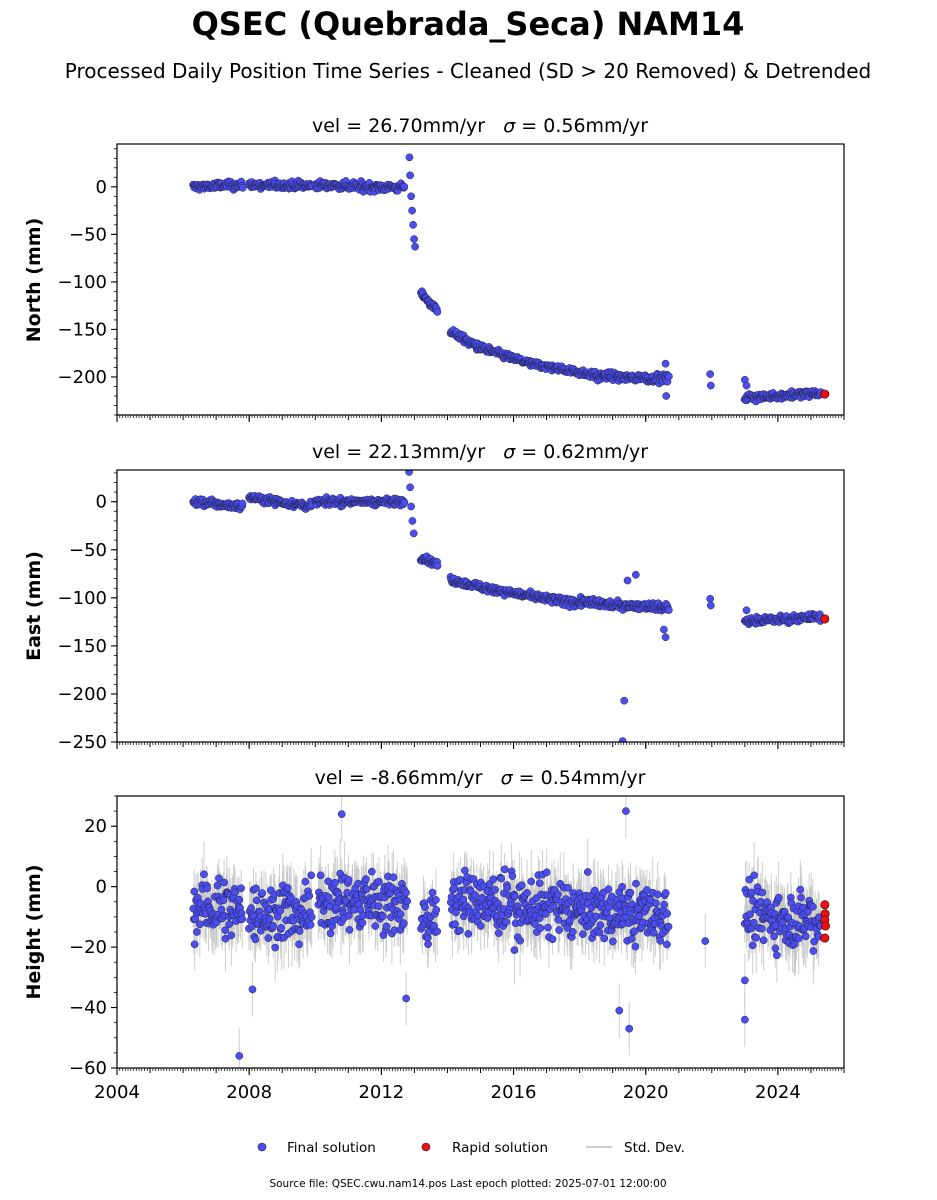 The width and height of the screenshot is (937, 1200). What do you see at coordinates (494, 126) in the screenshot?
I see `north-spacer` at bounding box center [494, 126].